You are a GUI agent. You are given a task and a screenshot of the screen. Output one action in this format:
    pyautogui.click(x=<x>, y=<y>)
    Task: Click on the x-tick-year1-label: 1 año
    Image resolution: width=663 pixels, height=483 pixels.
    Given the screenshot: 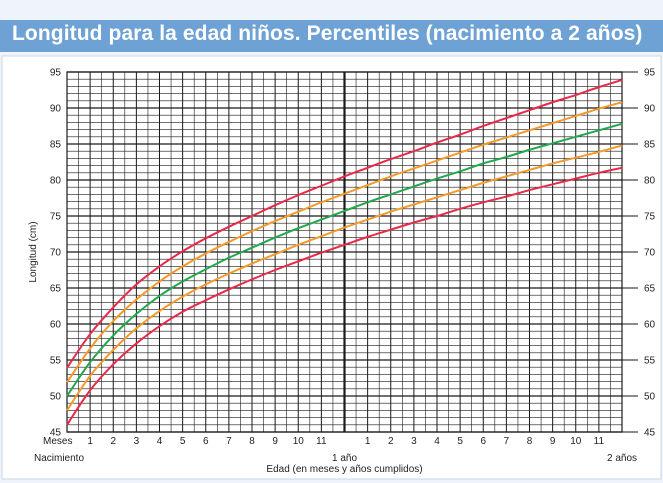 What is the action you would take?
    pyautogui.click(x=344, y=458)
    